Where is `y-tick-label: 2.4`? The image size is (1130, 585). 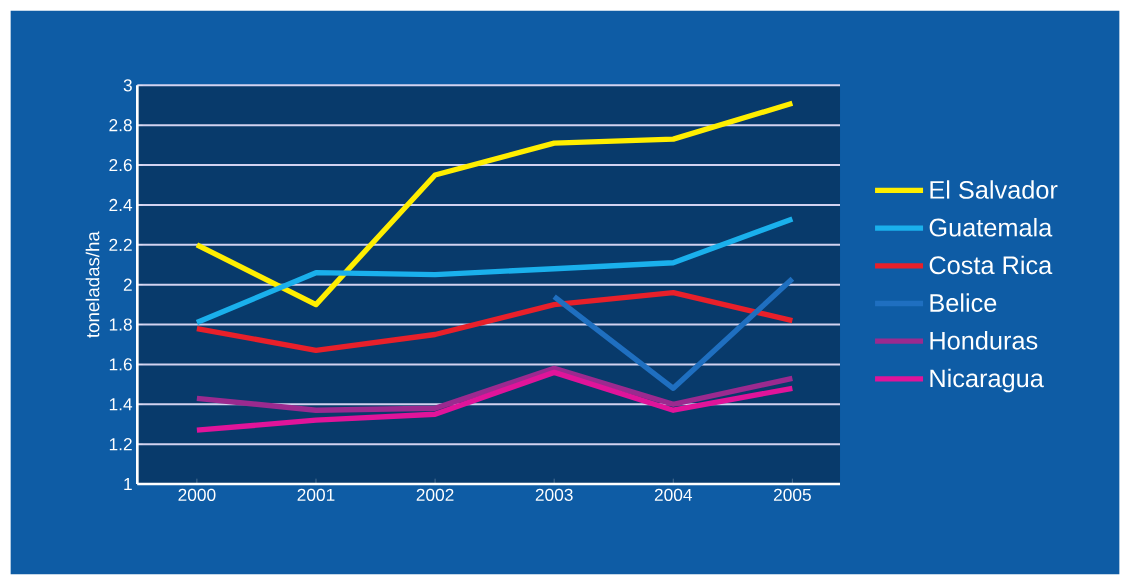 y-tick-label: 2.4 is located at coordinates (121, 204).